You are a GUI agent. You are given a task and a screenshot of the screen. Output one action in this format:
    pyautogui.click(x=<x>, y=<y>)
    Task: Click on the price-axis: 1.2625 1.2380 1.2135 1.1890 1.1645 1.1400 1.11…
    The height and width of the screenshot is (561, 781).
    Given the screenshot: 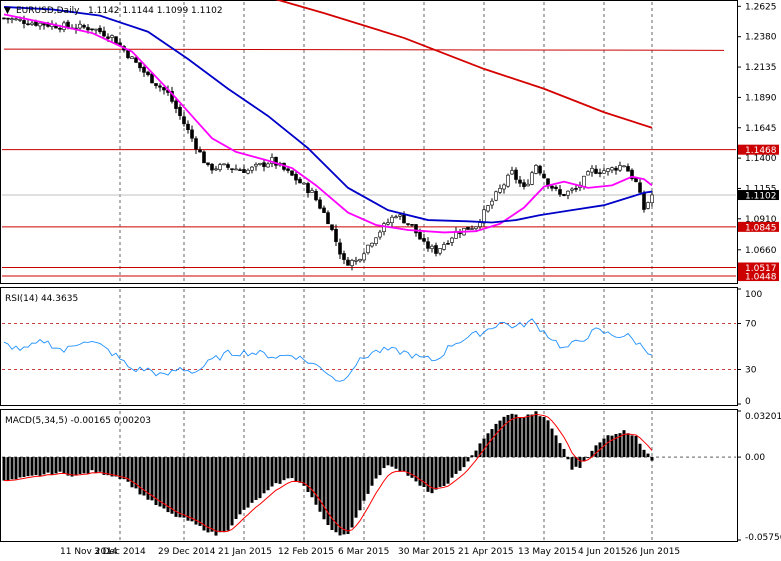 What is the action you would take?
    pyautogui.click(x=759, y=272)
    